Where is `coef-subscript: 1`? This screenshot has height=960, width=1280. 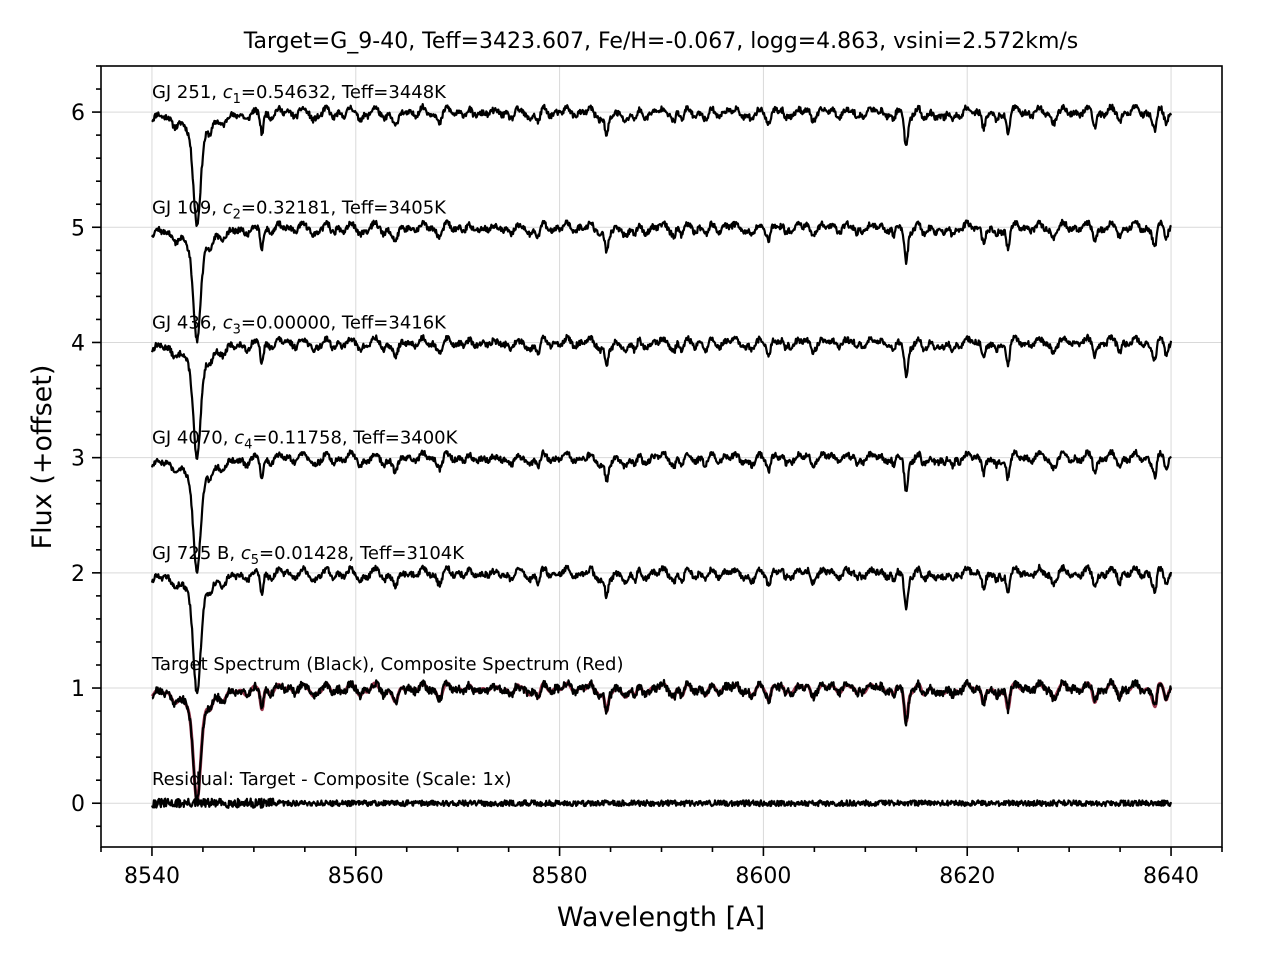
coef-subscript: 1 is located at coordinates (237, 99).